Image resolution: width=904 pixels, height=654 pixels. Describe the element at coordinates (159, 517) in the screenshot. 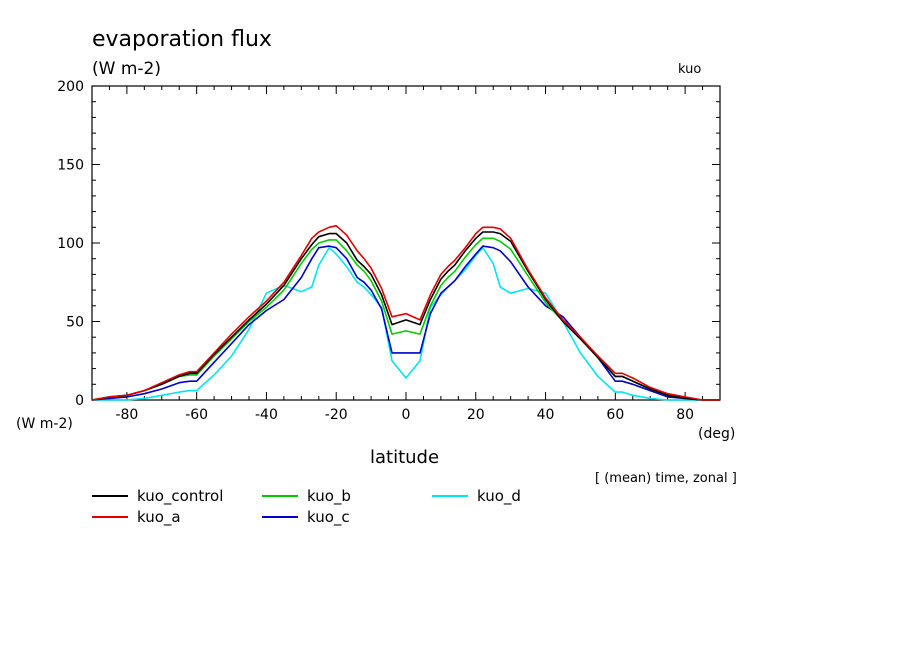

I see `legend-label: kuo_a` at that location.